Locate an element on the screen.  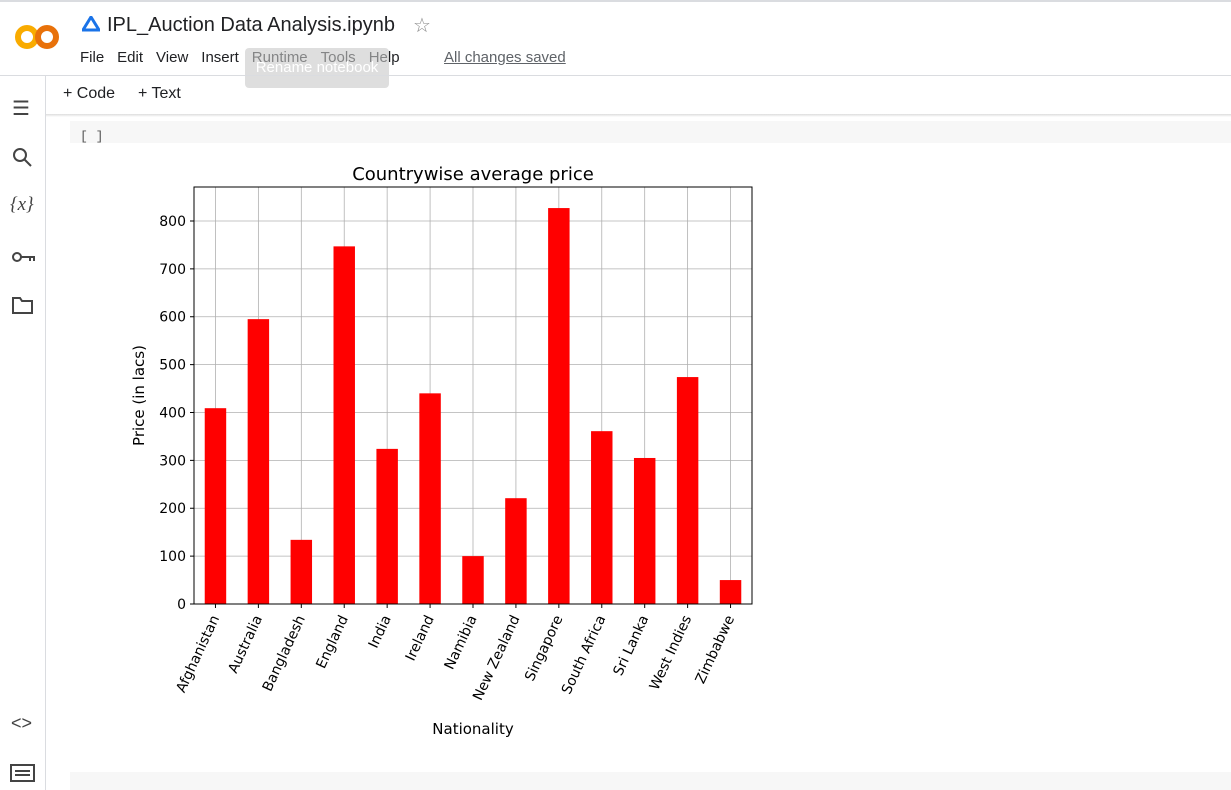
add-code: + Code is located at coordinates (89, 93).